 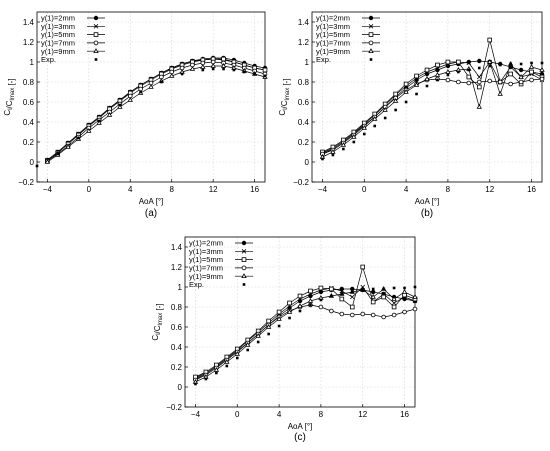 What do you see at coordinates (58, 18) in the screenshot?
I see `legend-label: y(1)=2mm` at bounding box center [58, 18].